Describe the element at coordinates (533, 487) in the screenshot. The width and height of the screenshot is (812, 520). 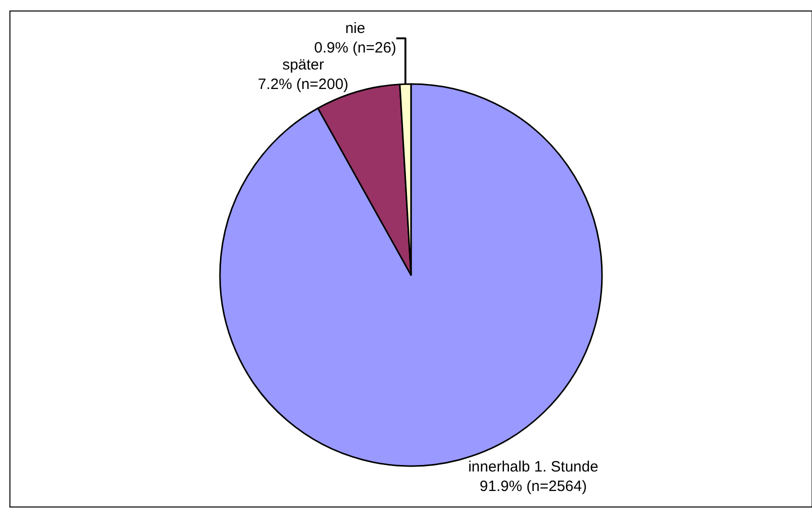
I see `data-label: 91.9% (n=2564)` at that location.